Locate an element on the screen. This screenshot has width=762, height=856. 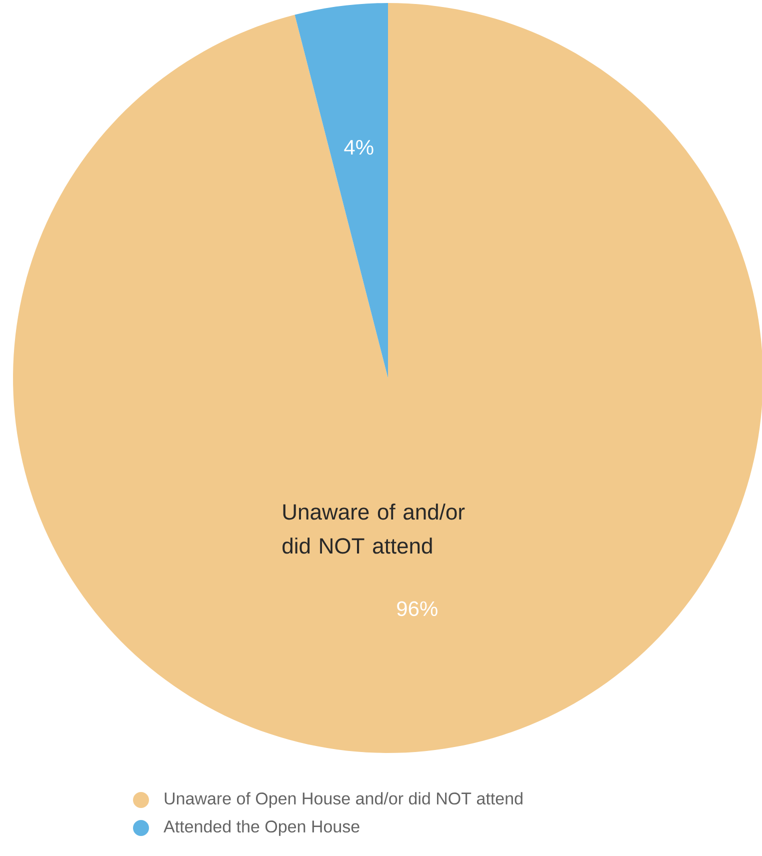
legend-label: Attended the Open House is located at coordinates (262, 828).